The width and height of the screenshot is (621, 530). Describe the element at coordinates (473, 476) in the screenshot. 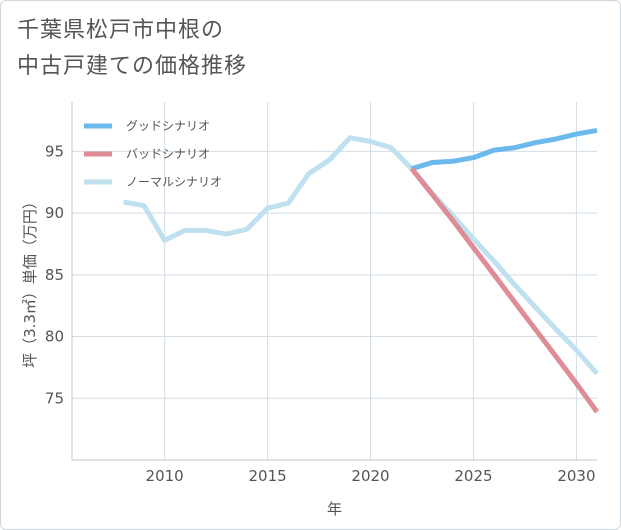

I see `x-tick-label-2025: 2025` at that location.